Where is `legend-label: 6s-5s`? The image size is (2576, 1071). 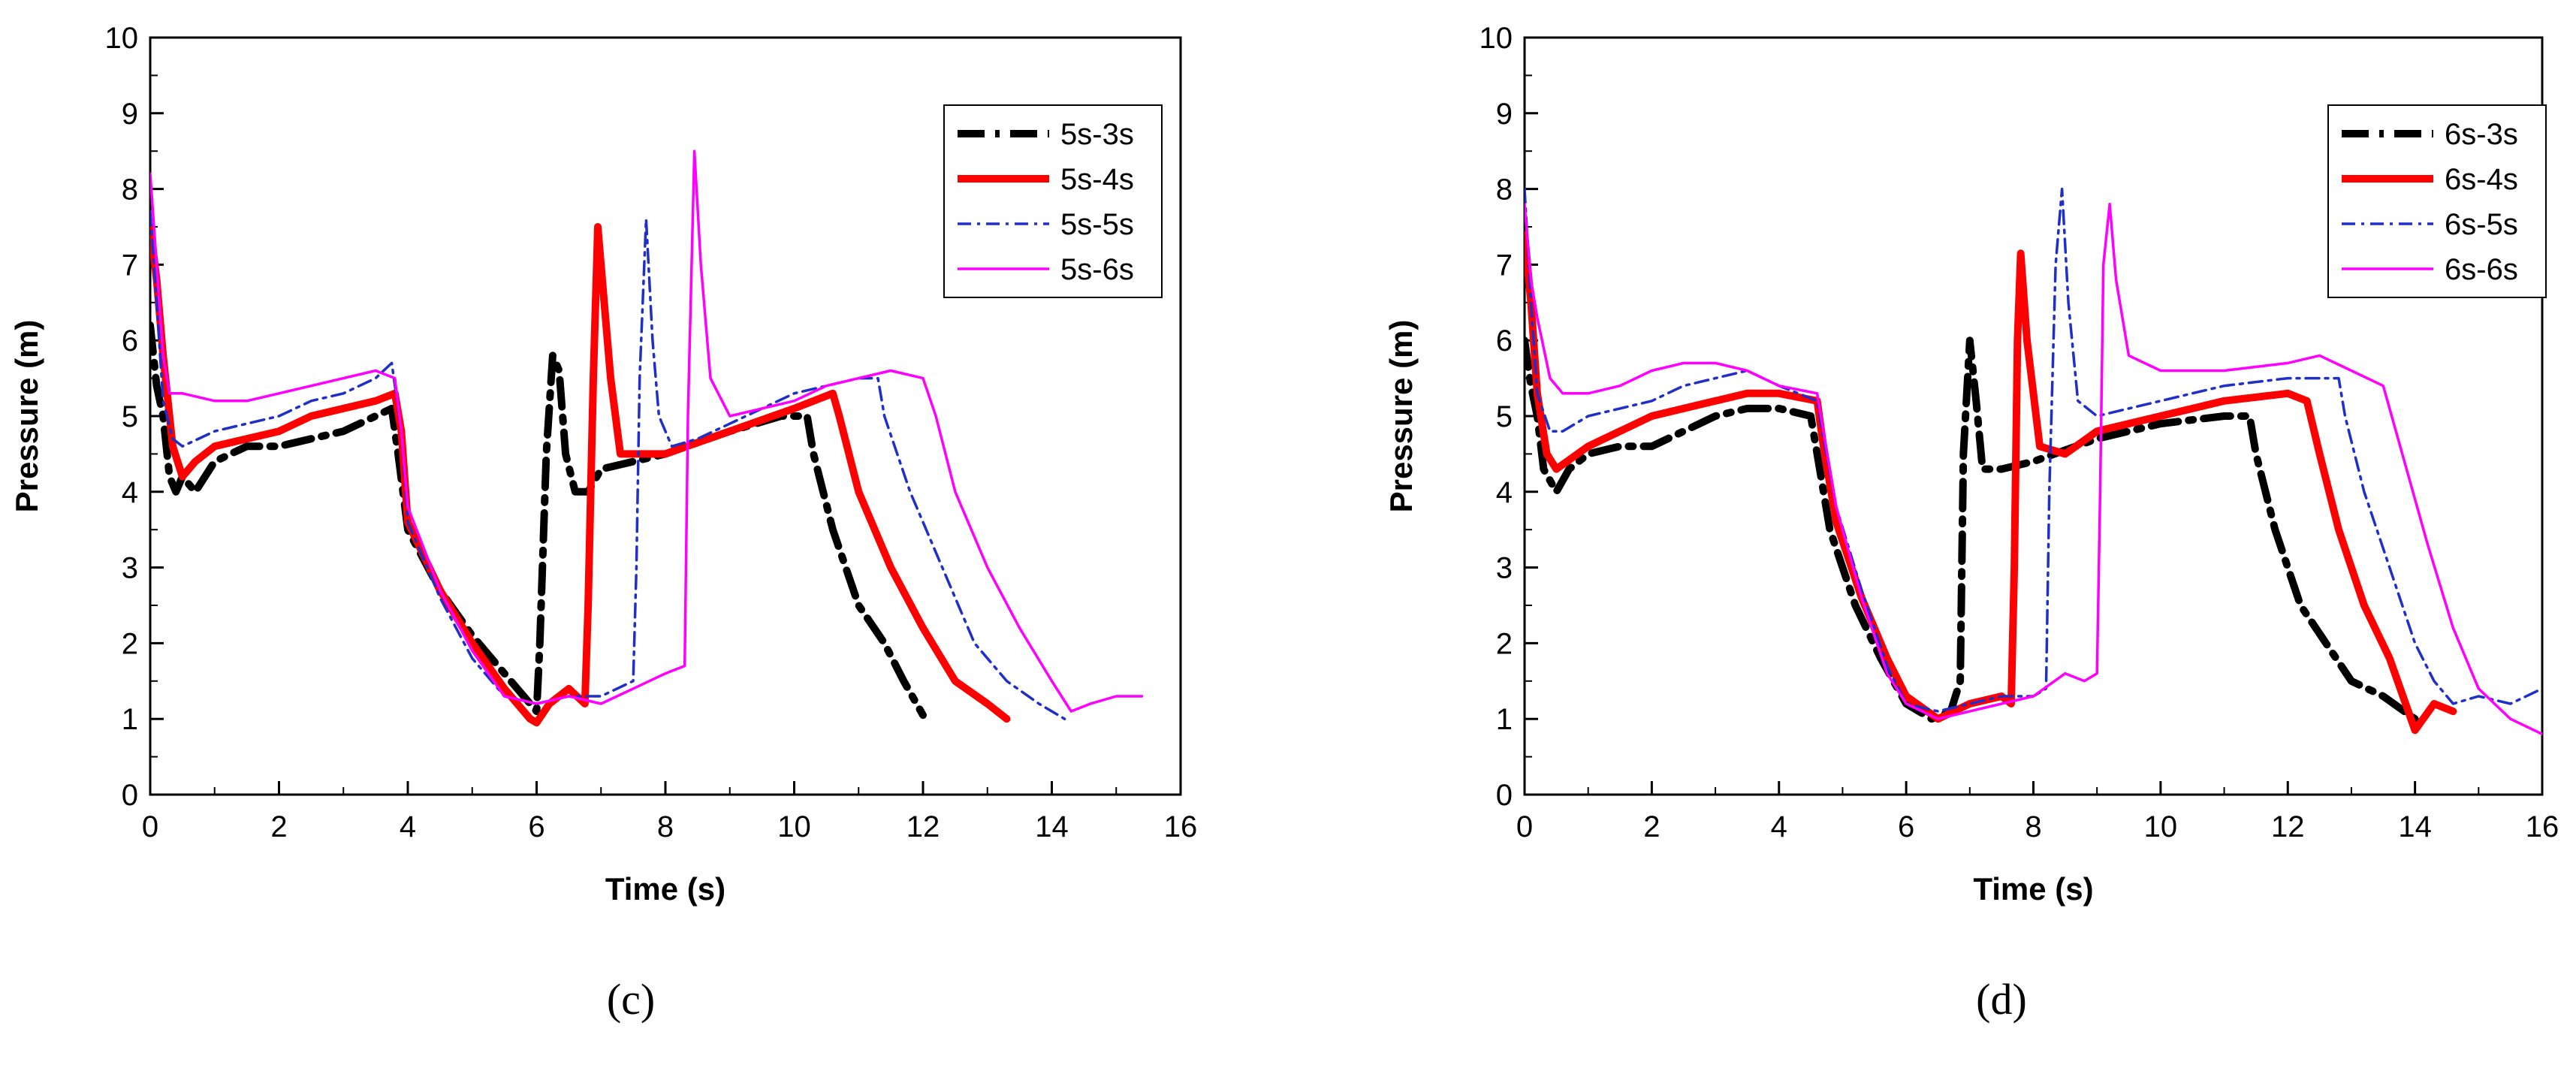
legend-label: 6s-5s is located at coordinates (2481, 224).